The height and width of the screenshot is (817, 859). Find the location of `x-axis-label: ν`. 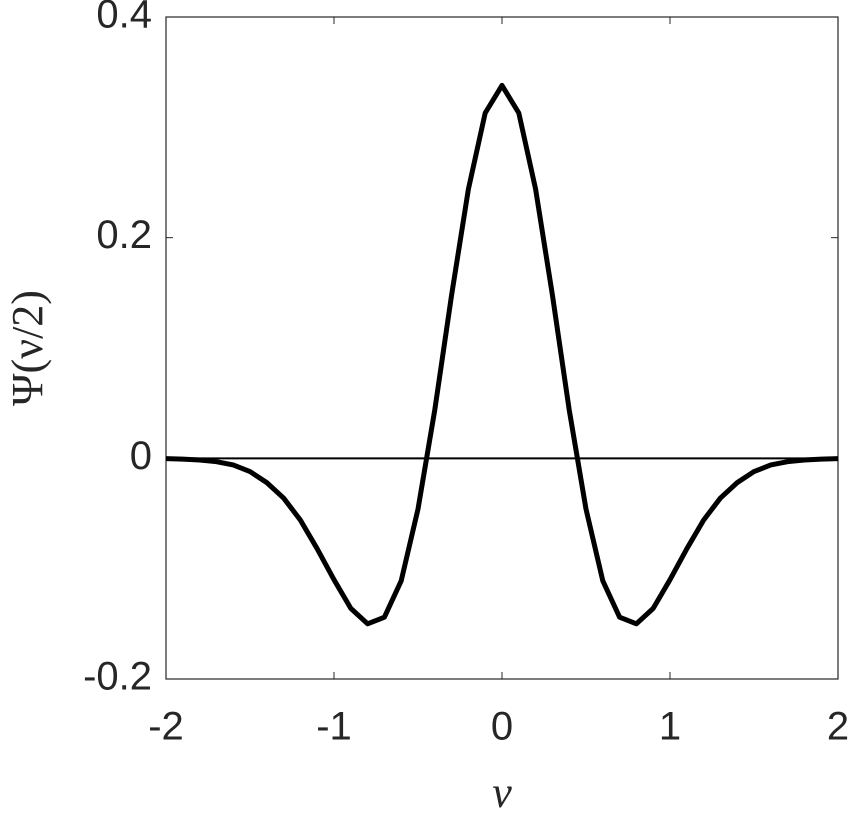

x-axis-label: ν is located at coordinates (502, 792).